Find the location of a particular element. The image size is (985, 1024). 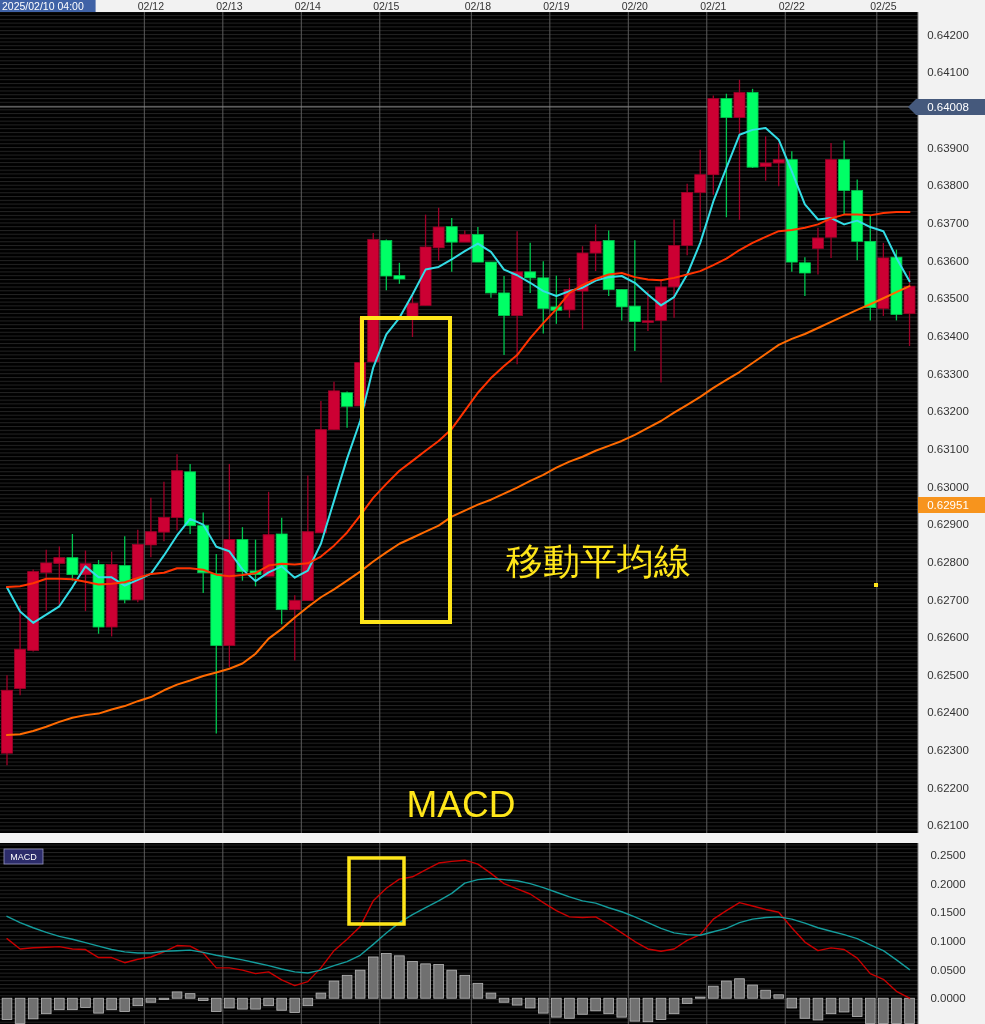

y-tick-label: 0.63500 is located at coordinates (948, 298).